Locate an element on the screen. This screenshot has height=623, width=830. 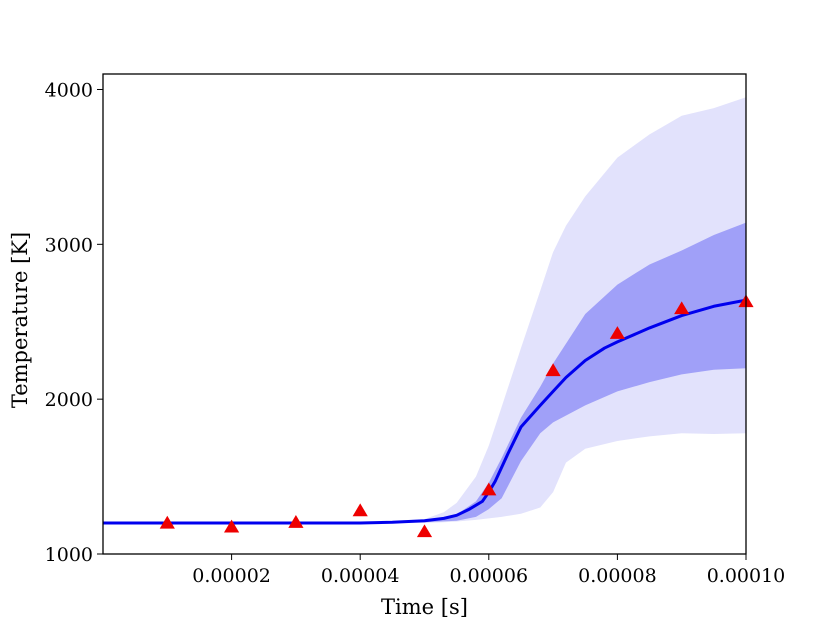
x-tick-label: 0.00006 is located at coordinates (489, 576).